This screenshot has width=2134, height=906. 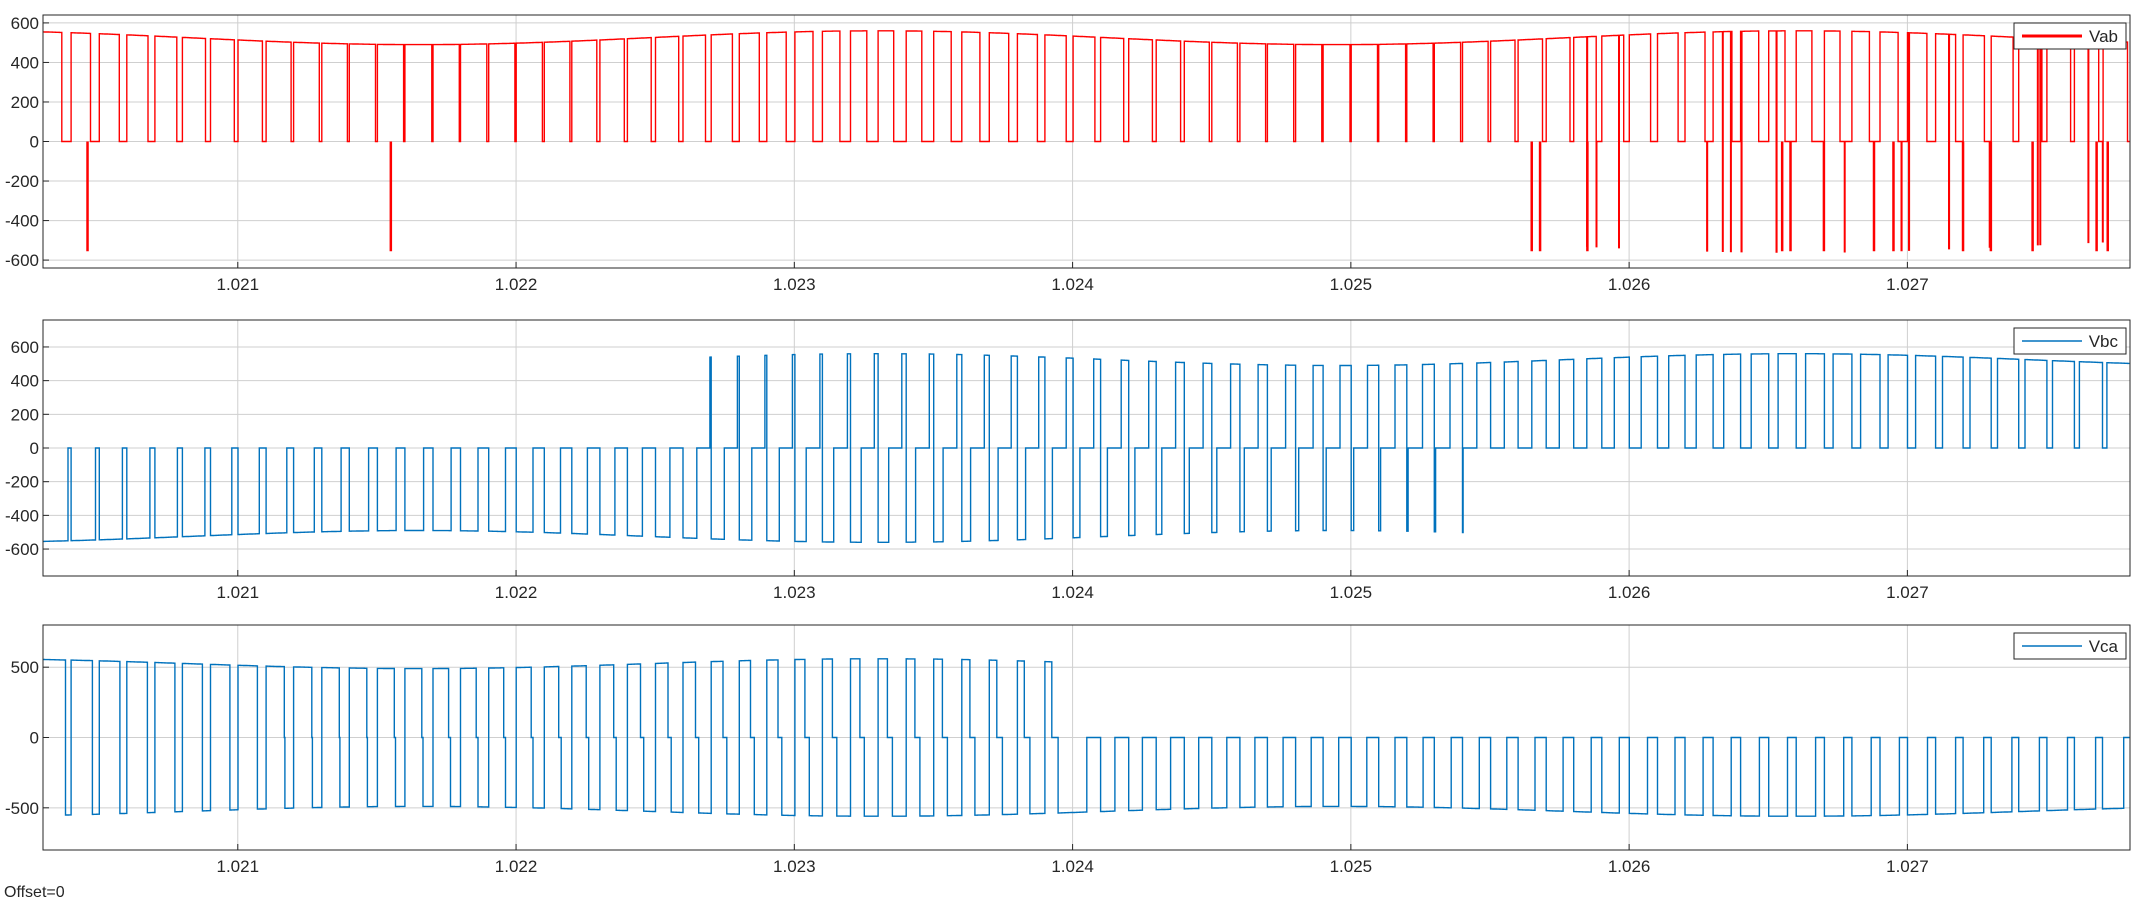 What do you see at coordinates (25, 667) in the screenshot?
I see `y-tick-label: 500` at bounding box center [25, 667].